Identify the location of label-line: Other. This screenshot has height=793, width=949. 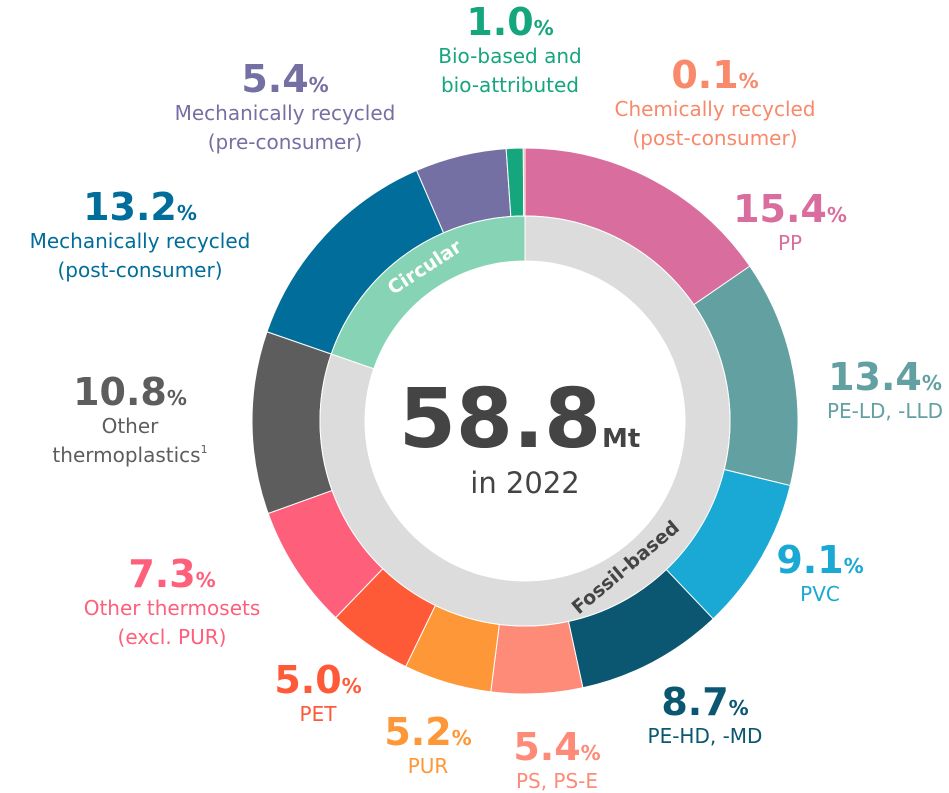
(131, 426).